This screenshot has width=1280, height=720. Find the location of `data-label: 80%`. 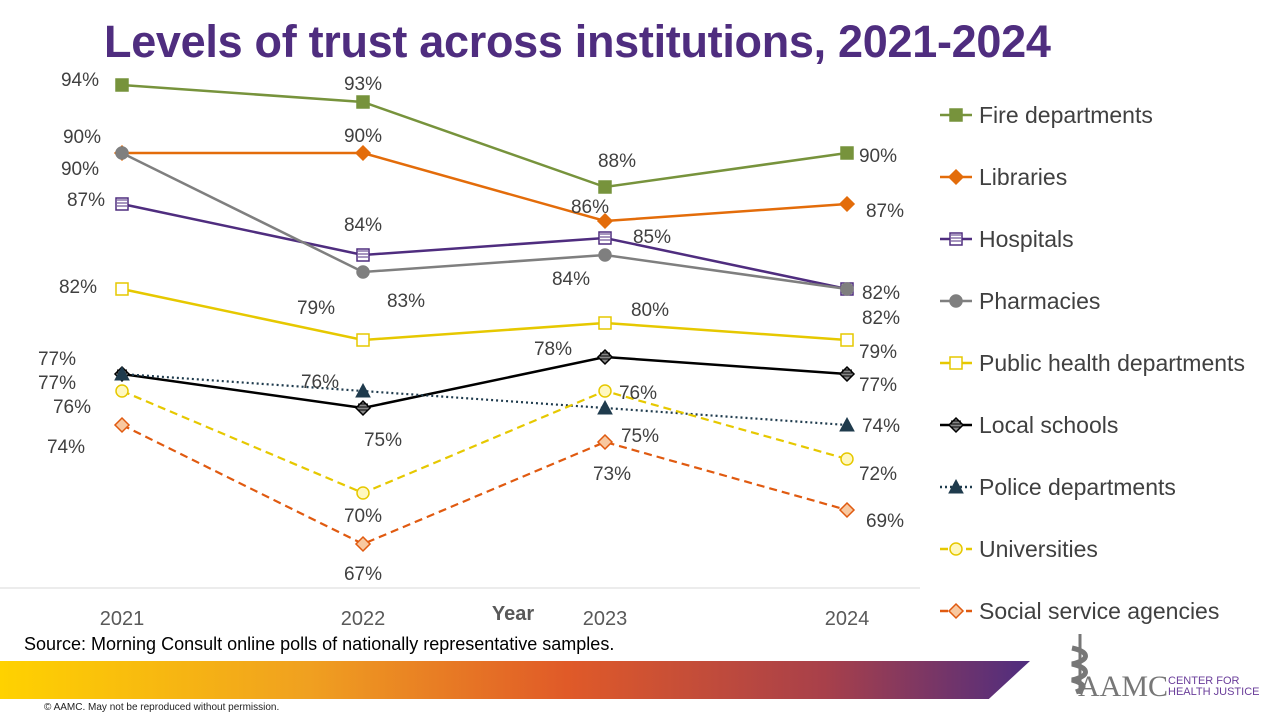

data-label: 80% is located at coordinates (650, 310).